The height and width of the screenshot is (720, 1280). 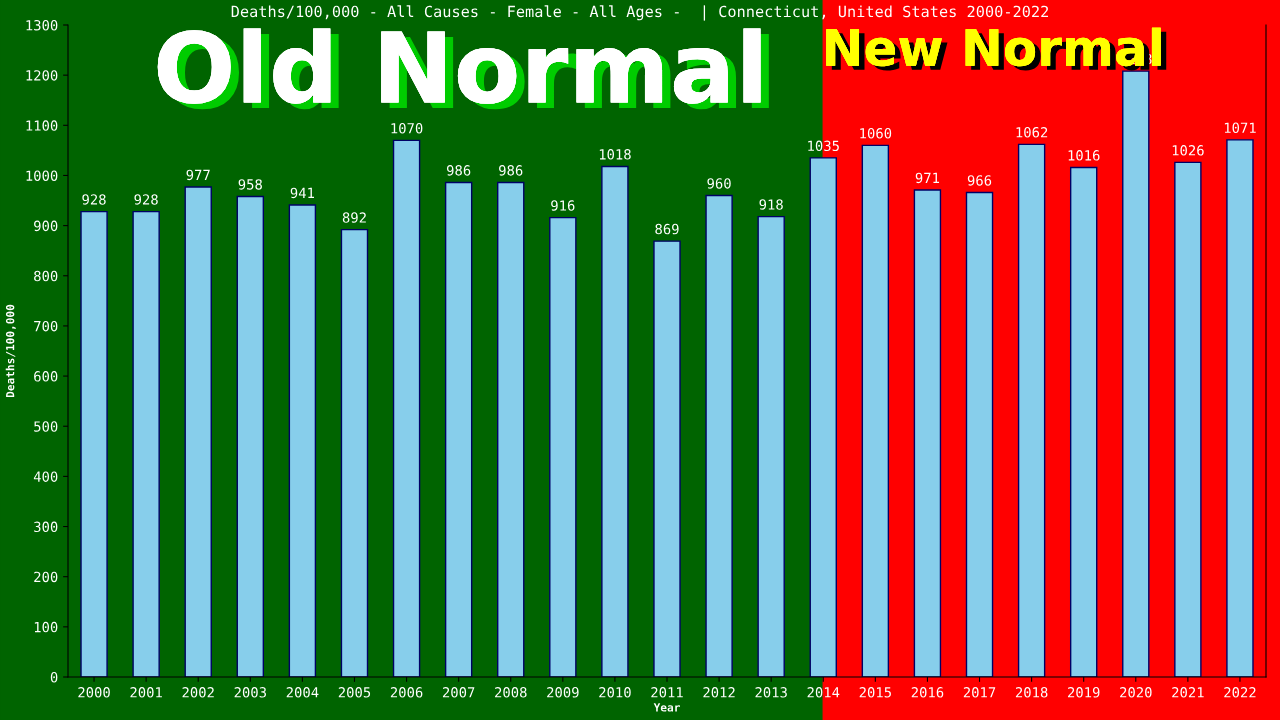 What do you see at coordinates (54, 677) in the screenshot?
I see `y-tick-label: 0` at bounding box center [54, 677].